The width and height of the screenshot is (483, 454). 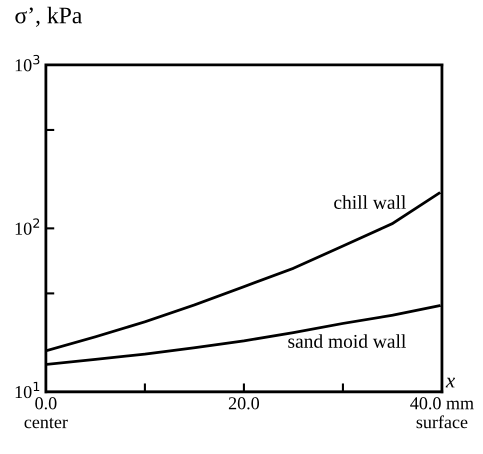 What do you see at coordinates (48, 16) in the screenshot?
I see `y-axis-title: σ’, kPa` at bounding box center [48, 16].